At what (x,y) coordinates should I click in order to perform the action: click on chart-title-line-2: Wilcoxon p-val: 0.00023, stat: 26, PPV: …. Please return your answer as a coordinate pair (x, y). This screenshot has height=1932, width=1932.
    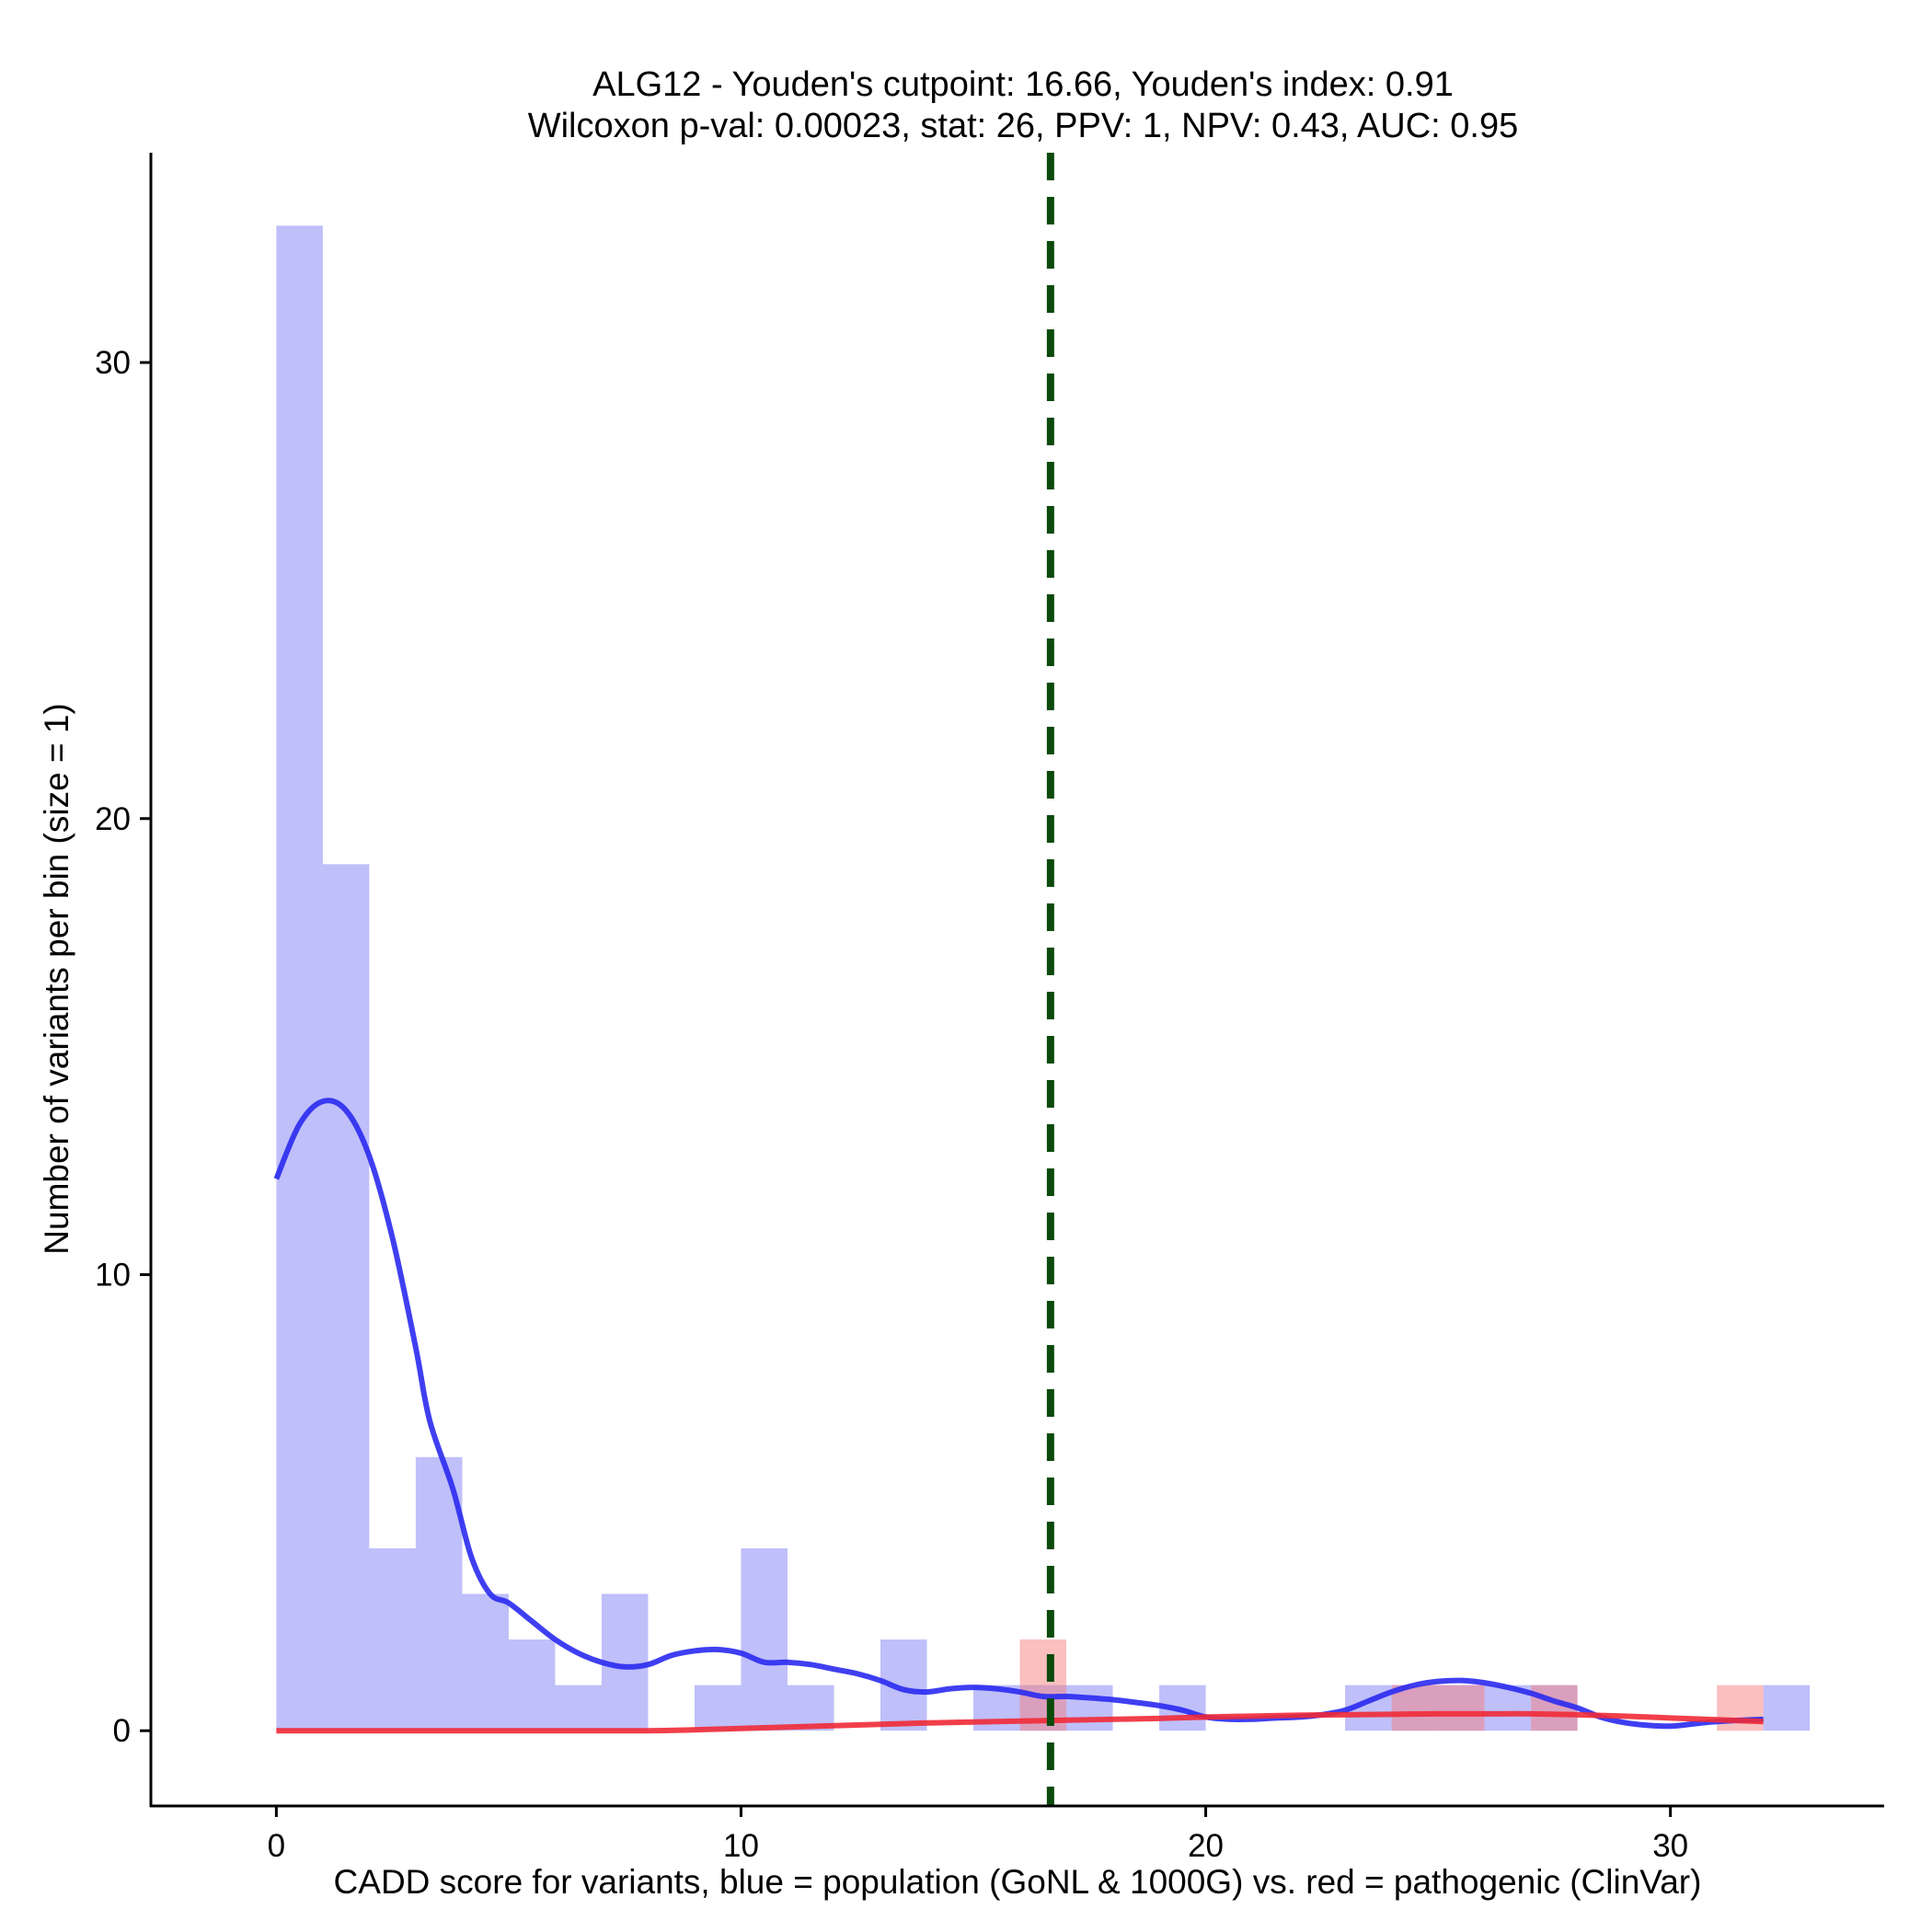
    Looking at the image, I should click on (1023, 126).